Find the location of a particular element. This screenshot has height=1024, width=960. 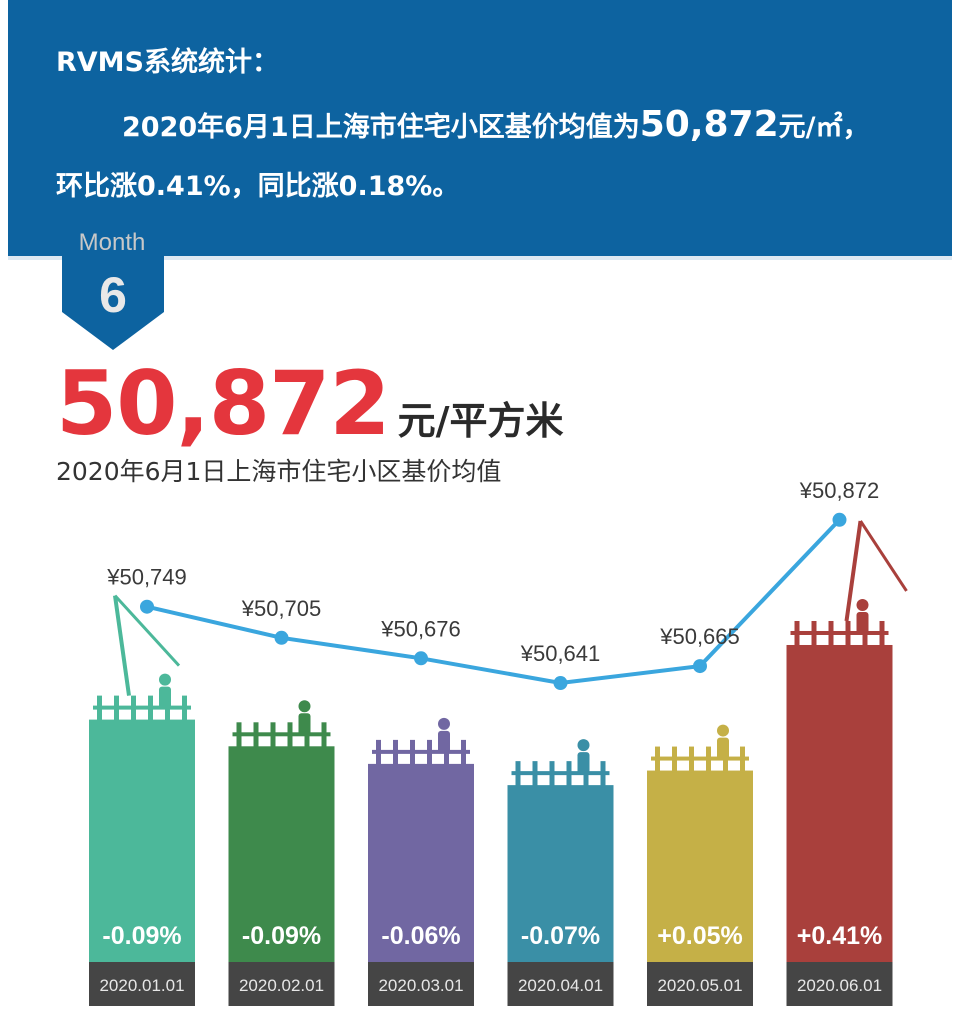

header-divider-inner is located at coordinates (480, 241).